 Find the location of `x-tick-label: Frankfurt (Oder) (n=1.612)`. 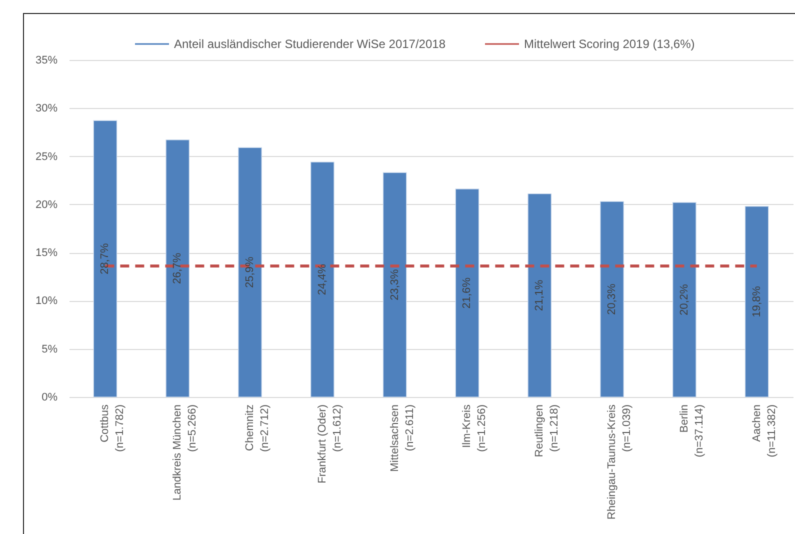

x-tick-label: Frankfurt (Oder) (n=1.612) is located at coordinates (330, 444).